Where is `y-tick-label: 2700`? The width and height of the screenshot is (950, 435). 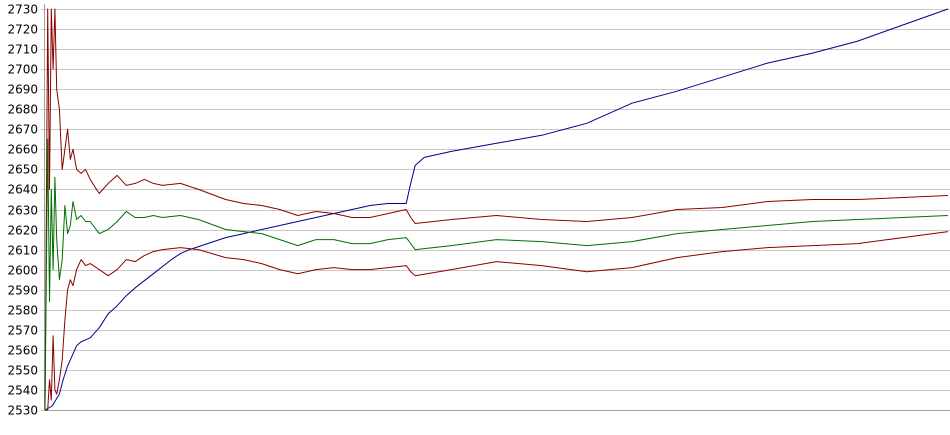
y-tick-label: 2700 is located at coordinates (22, 70).